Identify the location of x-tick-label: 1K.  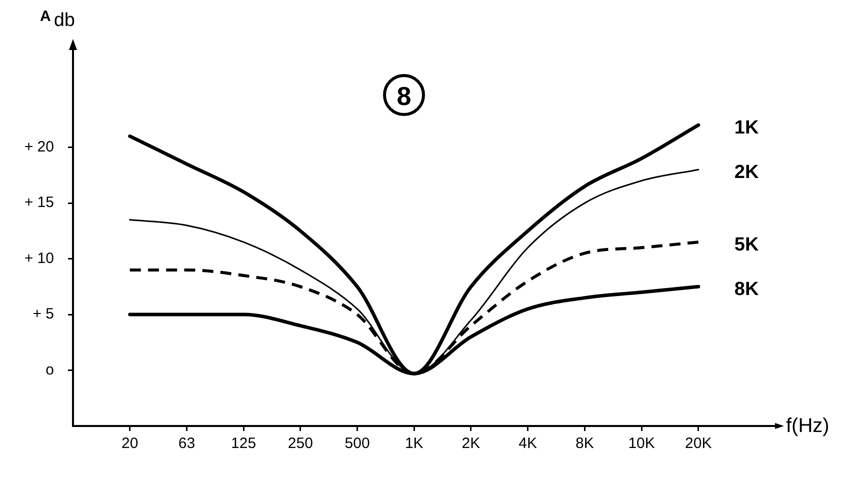
(414, 443).